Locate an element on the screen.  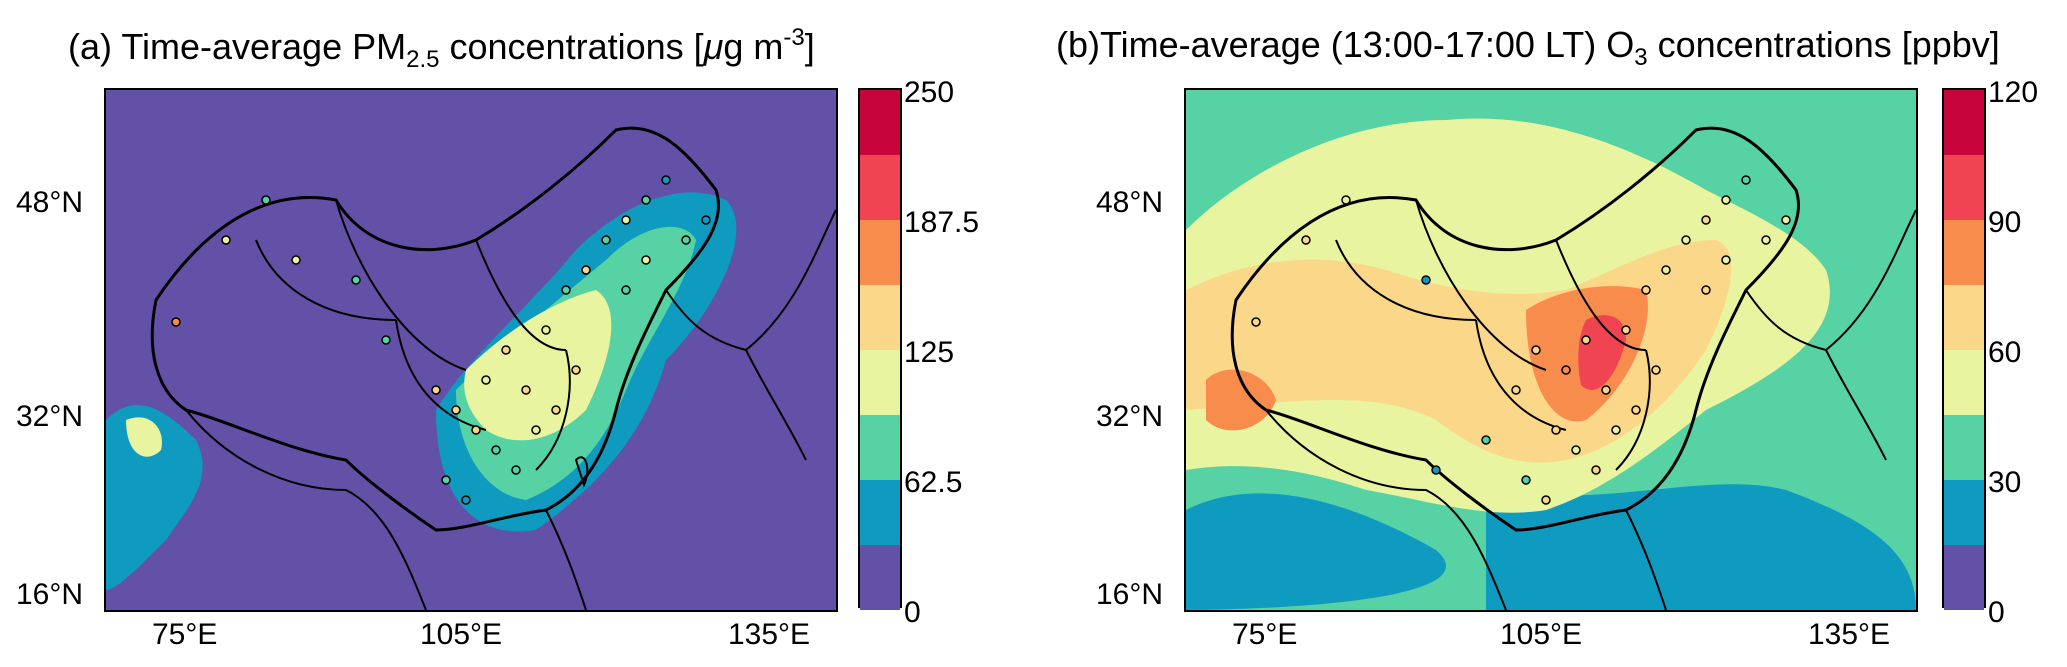
o3-field-orange-west is located at coordinates (1241, 400).